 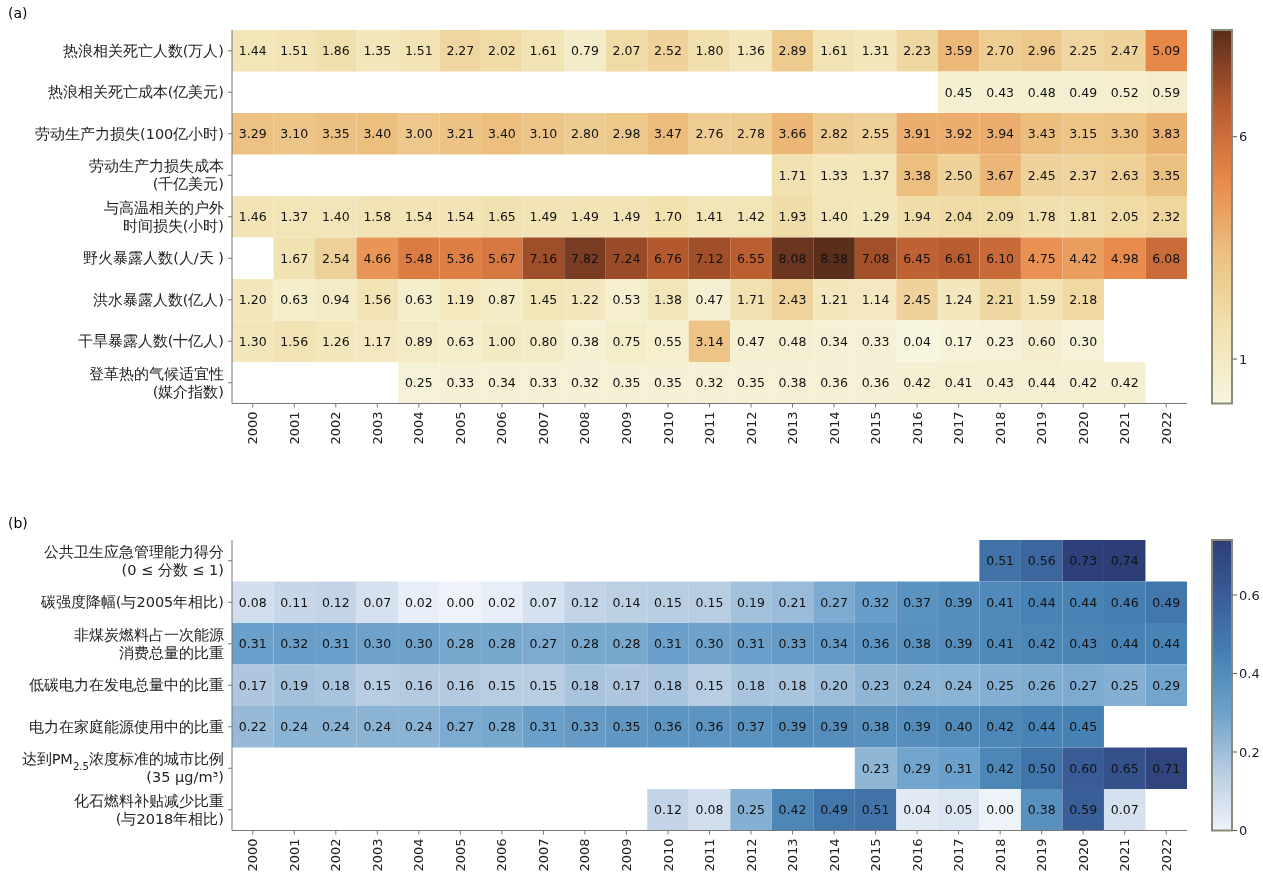 I want to click on data-label: 3.10, so click(x=294, y=134).